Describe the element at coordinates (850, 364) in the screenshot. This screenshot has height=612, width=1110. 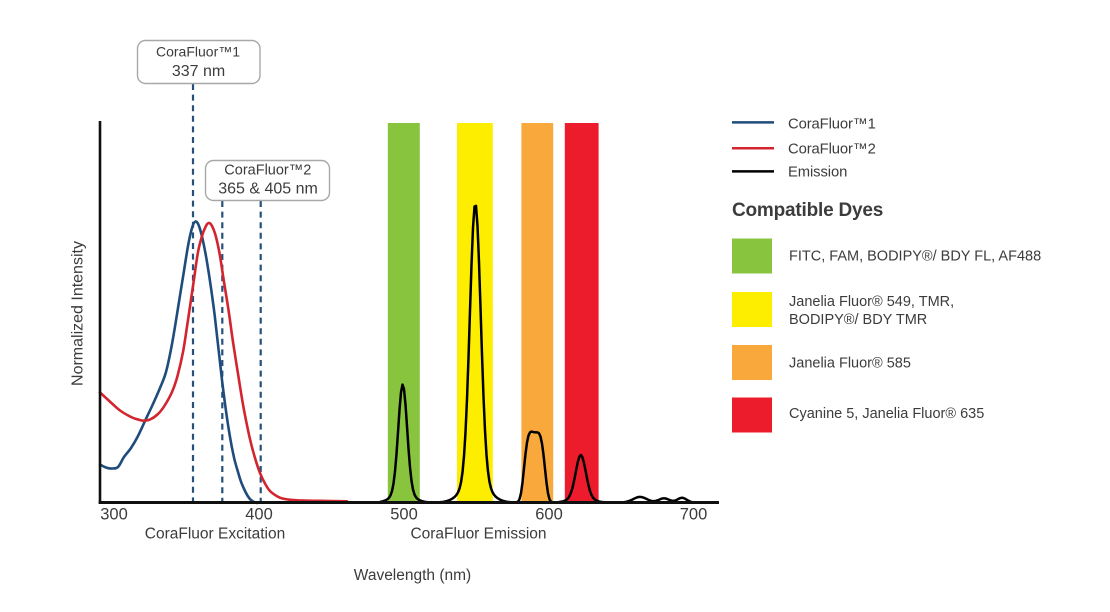
I see `svg-text: Janelia Fluor® 585` at that location.